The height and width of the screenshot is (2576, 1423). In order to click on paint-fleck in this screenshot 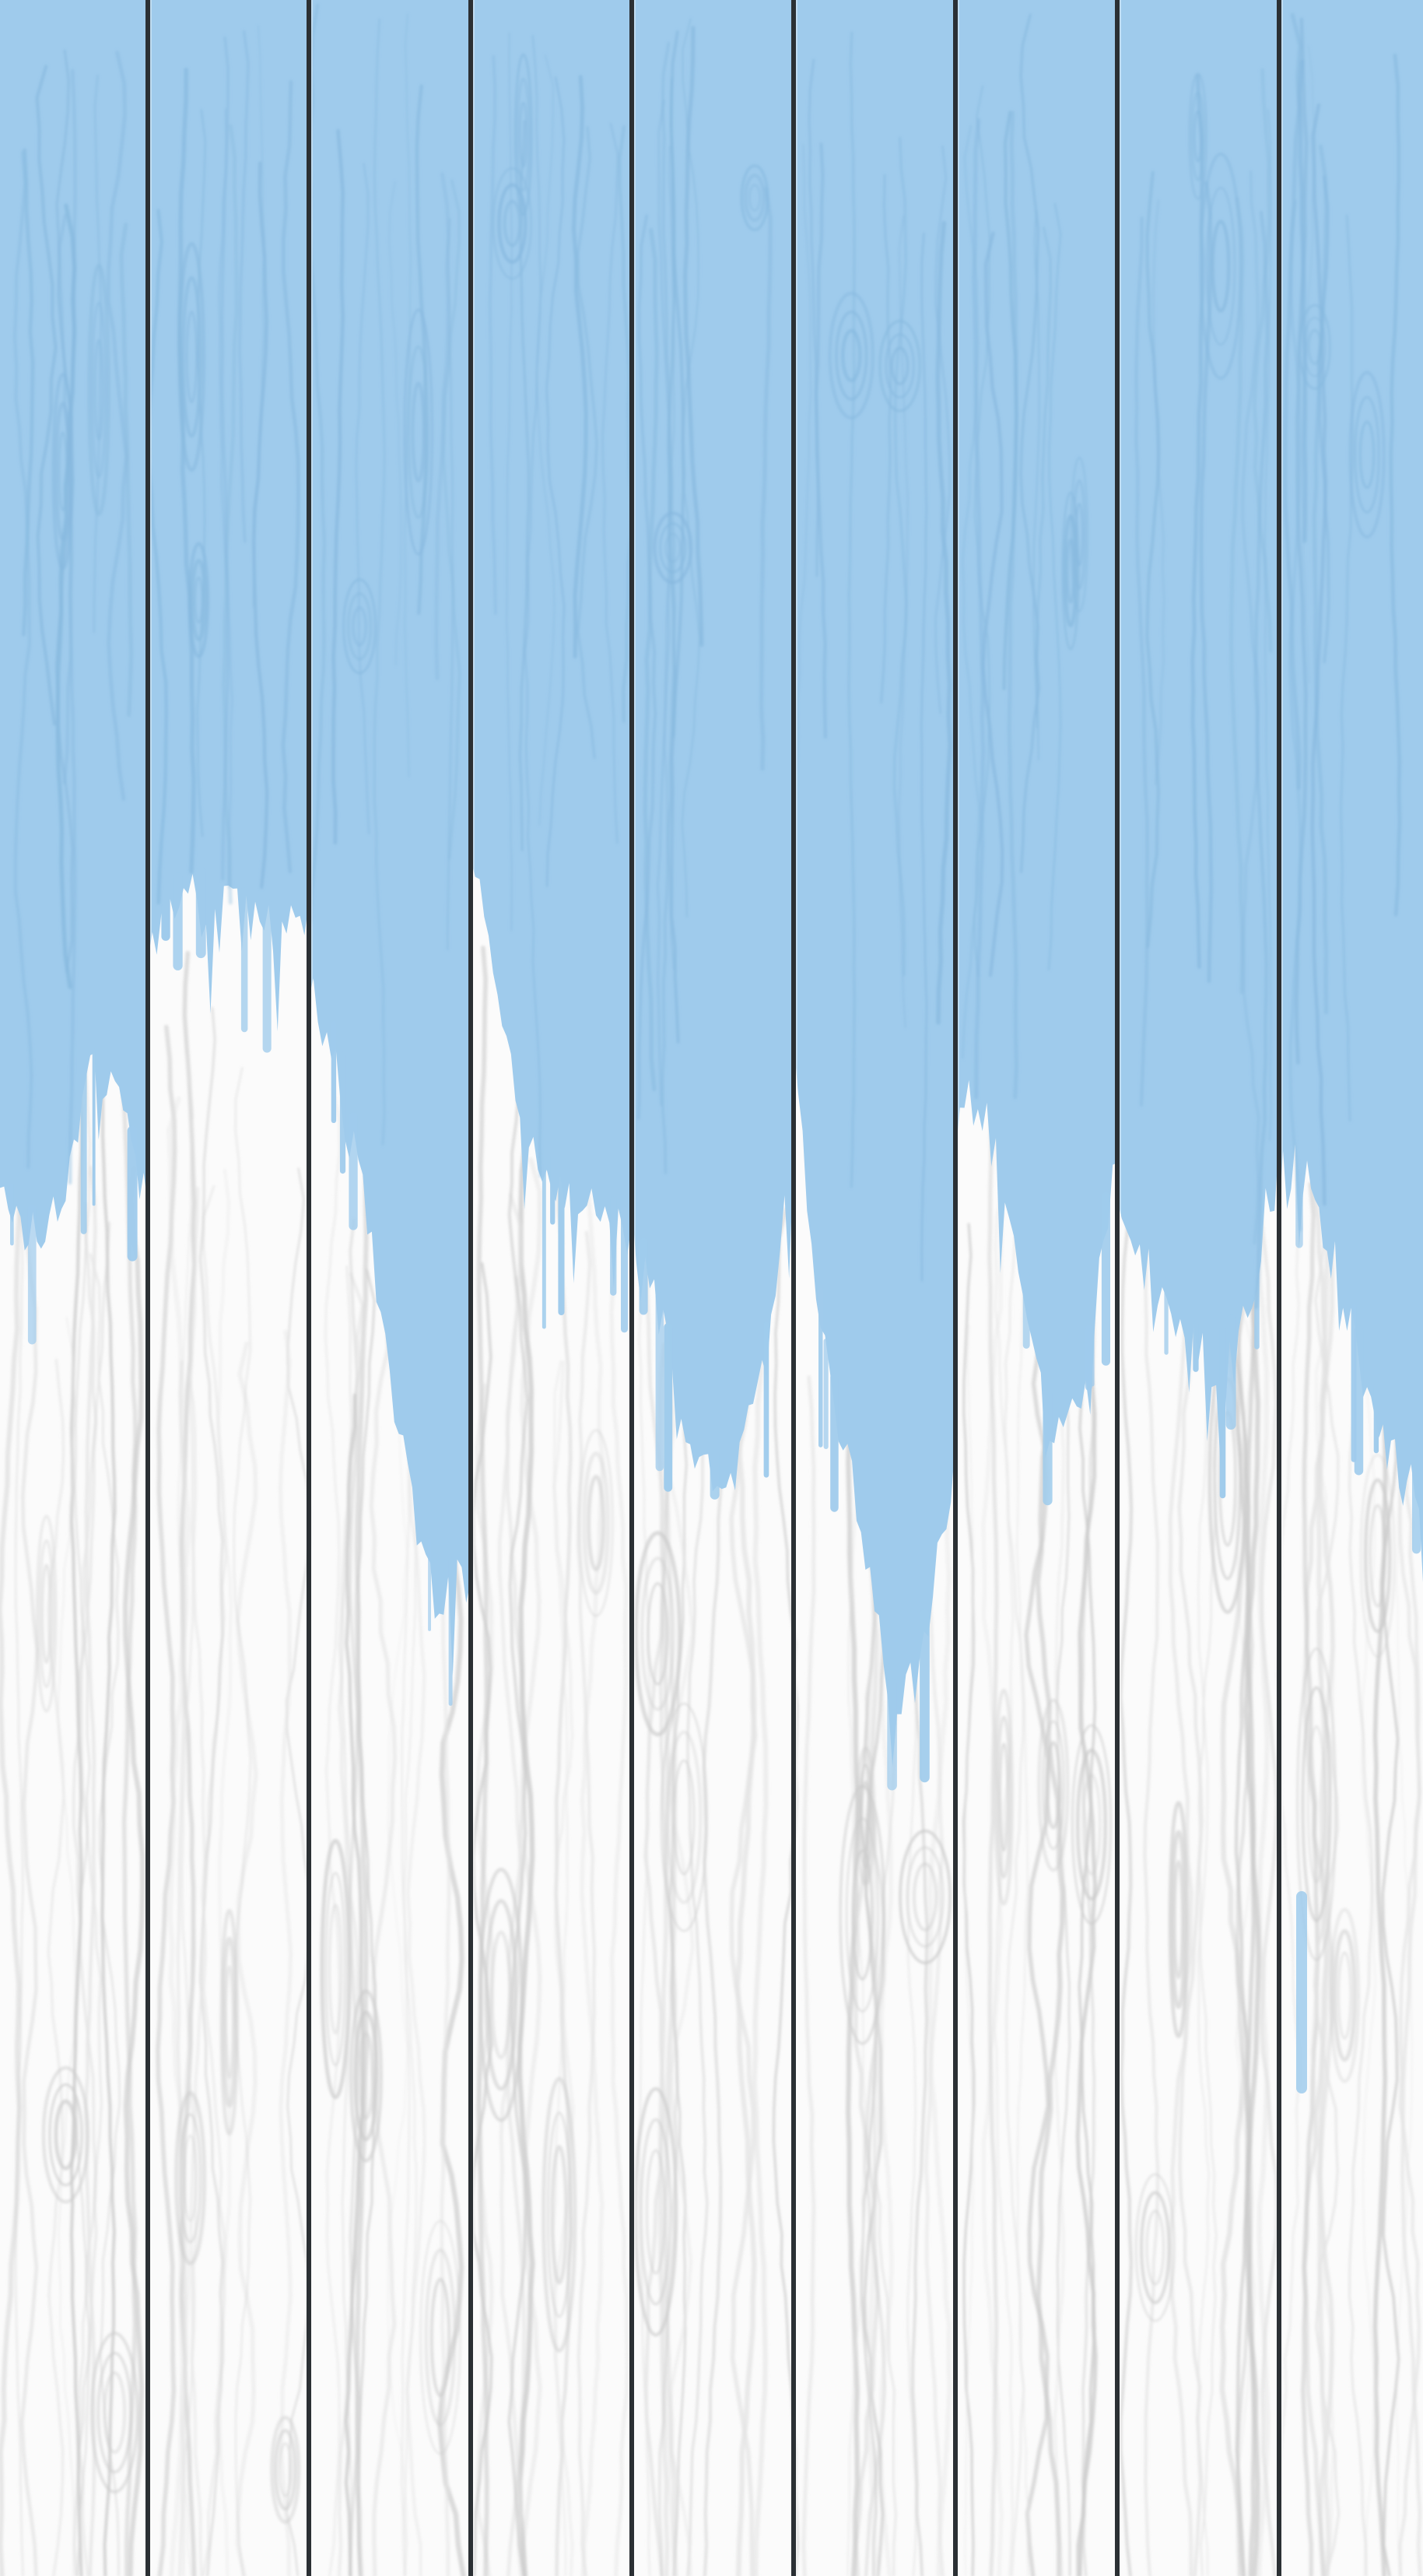, I will do `click(1301, 1992)`.